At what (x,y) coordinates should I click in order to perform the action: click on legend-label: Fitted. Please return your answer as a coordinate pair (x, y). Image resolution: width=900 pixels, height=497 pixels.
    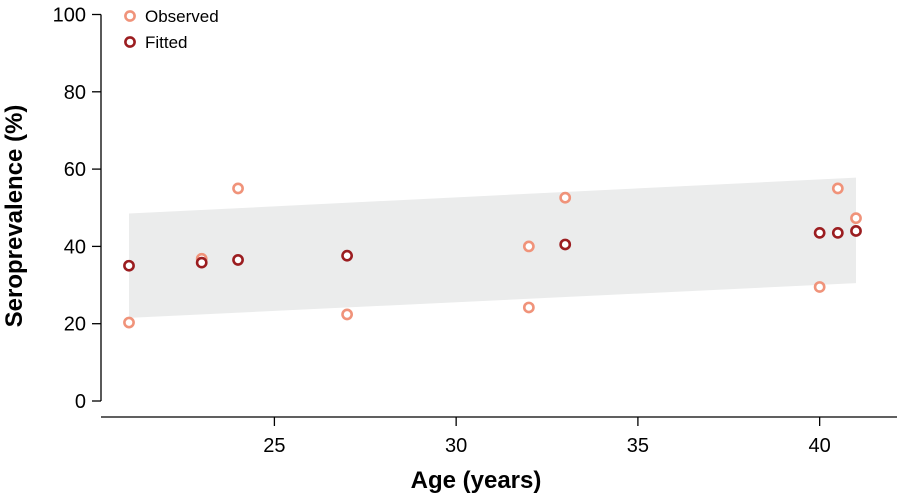
    Looking at the image, I should click on (166, 42).